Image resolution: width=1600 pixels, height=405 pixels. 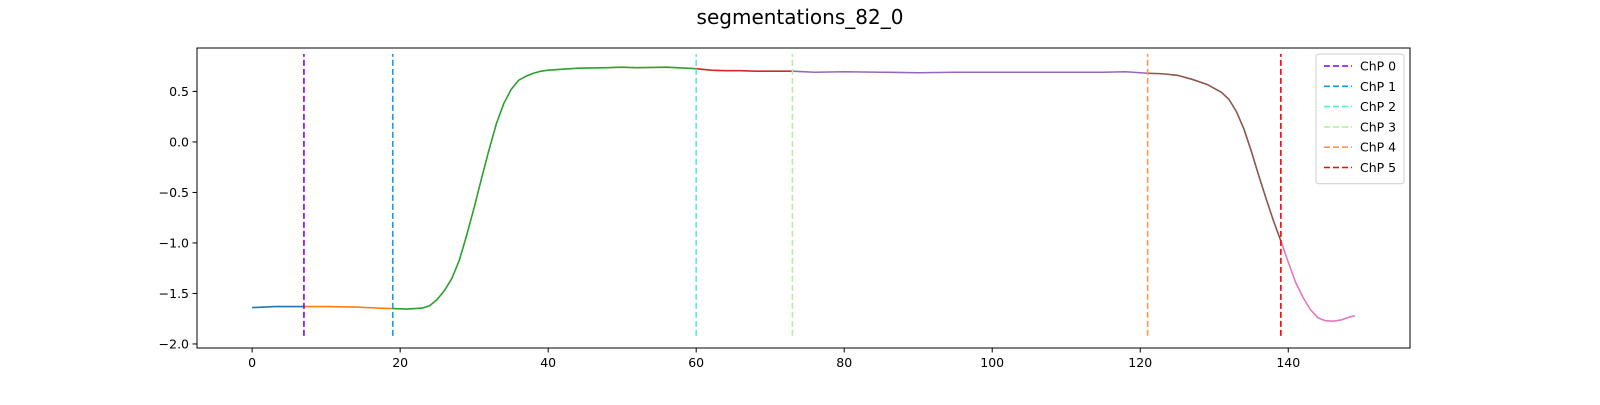 What do you see at coordinates (1378, 66) in the screenshot?
I see `legend-label-0: ChP 0` at bounding box center [1378, 66].